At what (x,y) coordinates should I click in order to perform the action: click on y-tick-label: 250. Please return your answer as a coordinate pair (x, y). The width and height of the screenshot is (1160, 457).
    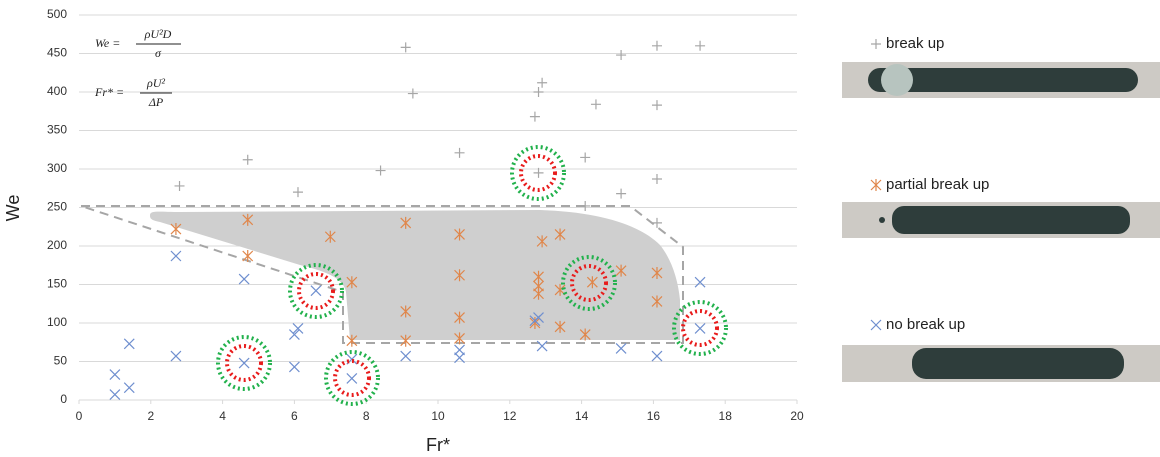
    Looking at the image, I should click on (57, 207).